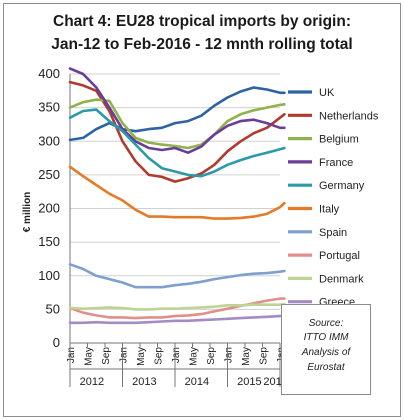 The height and width of the screenshot is (420, 404). What do you see at coordinates (177, 124) in the screenshot?
I see `series-line-belgium` at bounding box center [177, 124].